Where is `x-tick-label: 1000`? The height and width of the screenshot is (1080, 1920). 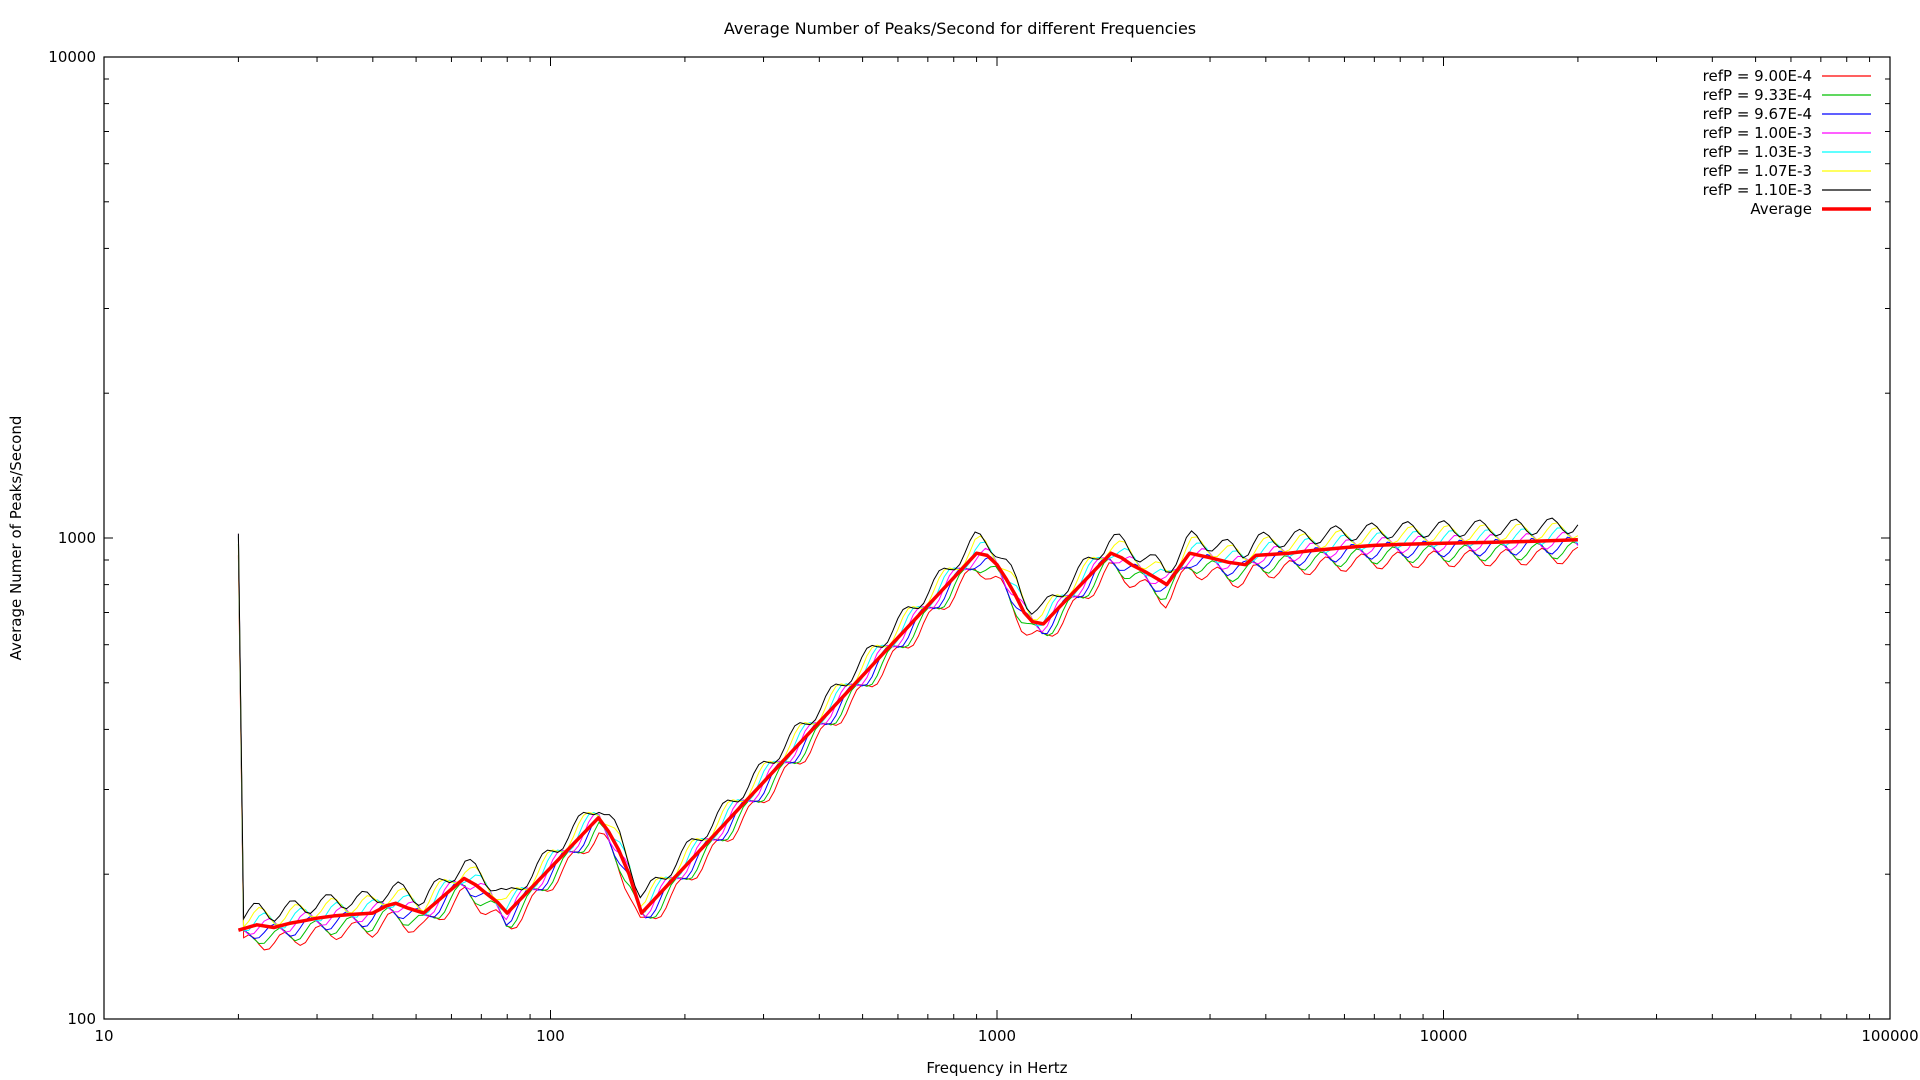 x-tick-label: 1000 is located at coordinates (997, 1036).